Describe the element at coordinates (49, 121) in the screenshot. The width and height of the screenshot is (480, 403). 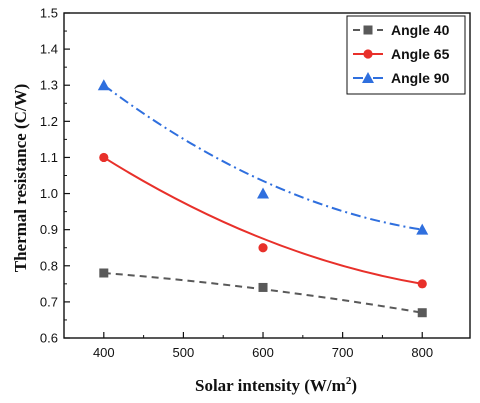
I see `y-tick-label: 1.2` at that location.